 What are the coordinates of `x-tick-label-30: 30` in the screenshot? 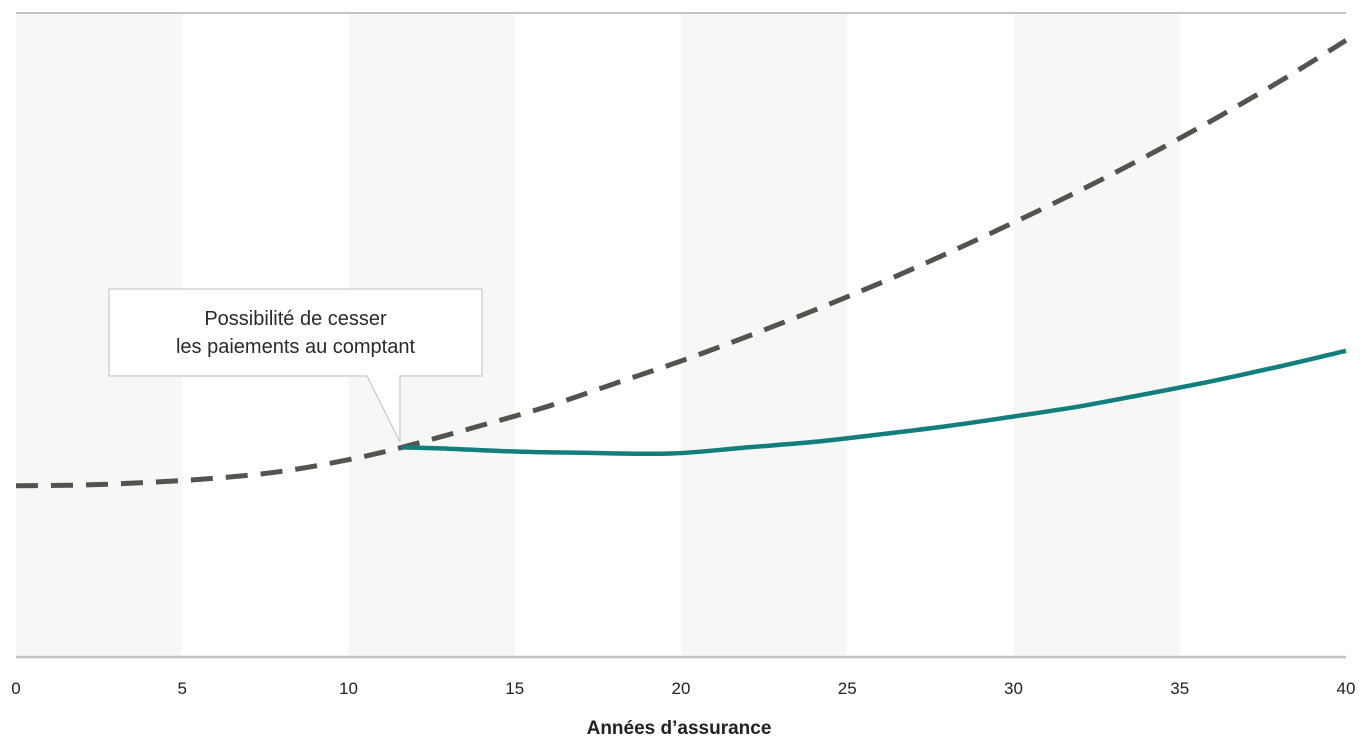 It's located at (1013, 688).